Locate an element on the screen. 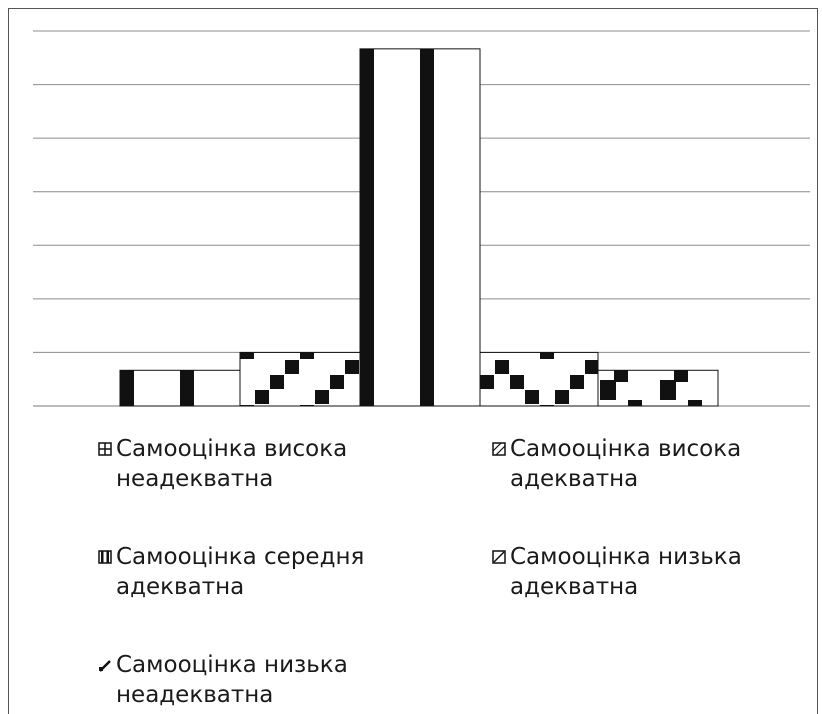  bar-medium-adequate is located at coordinates (420, 227).